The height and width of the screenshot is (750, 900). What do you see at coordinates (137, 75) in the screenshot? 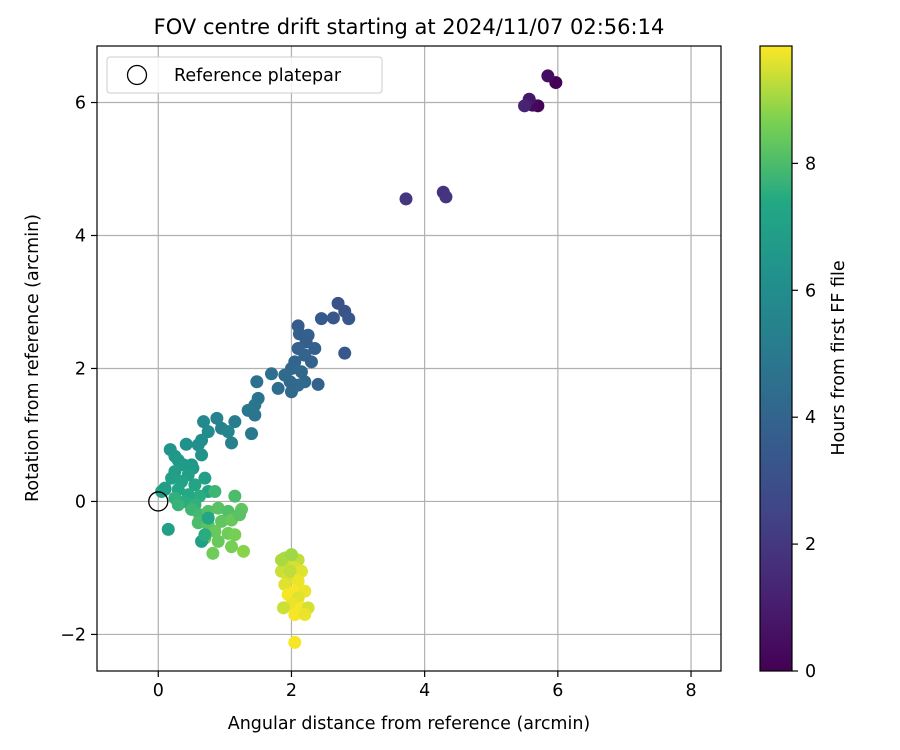
I see `legend-marker-open-circle` at bounding box center [137, 75].